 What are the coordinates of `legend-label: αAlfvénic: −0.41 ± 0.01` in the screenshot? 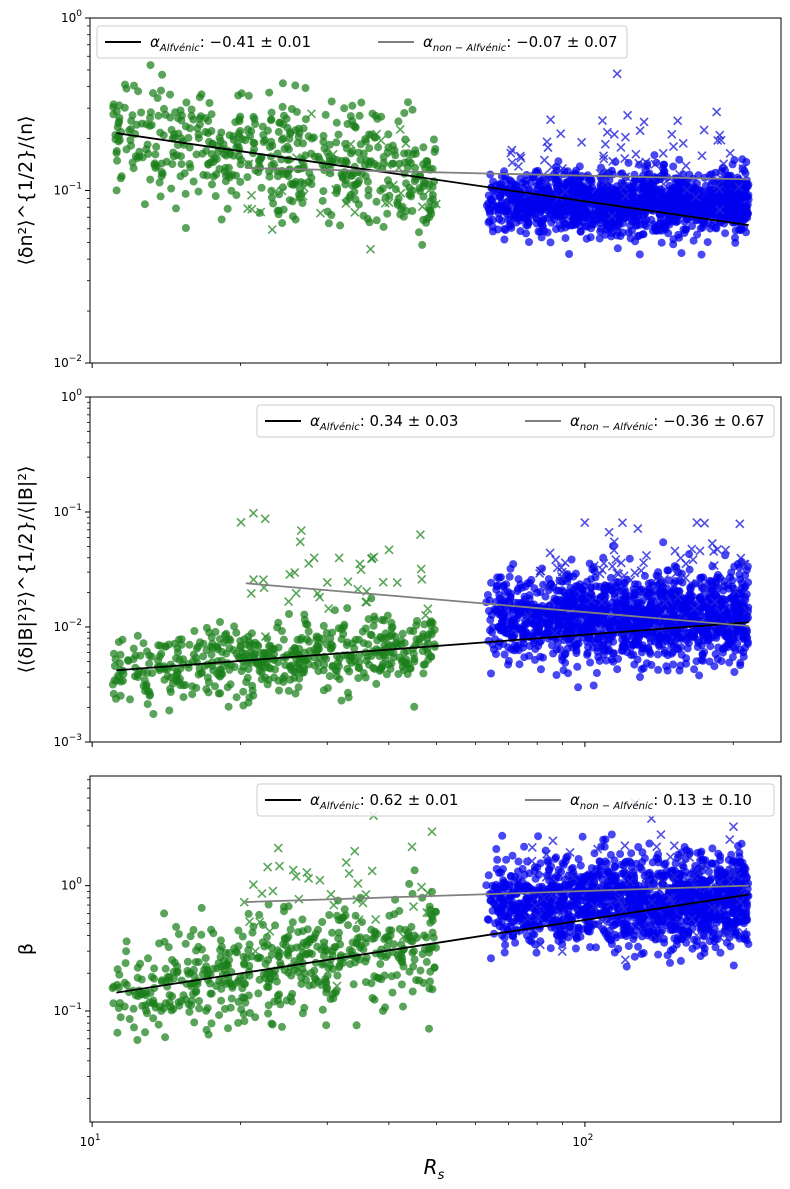 It's located at (230, 43).